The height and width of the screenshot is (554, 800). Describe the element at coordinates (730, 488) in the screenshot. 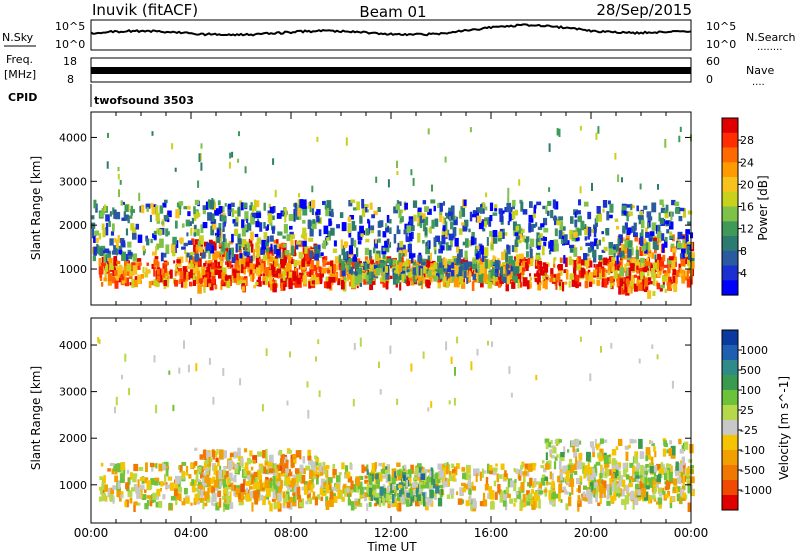

I see `velocity-colorbar-segment` at that location.